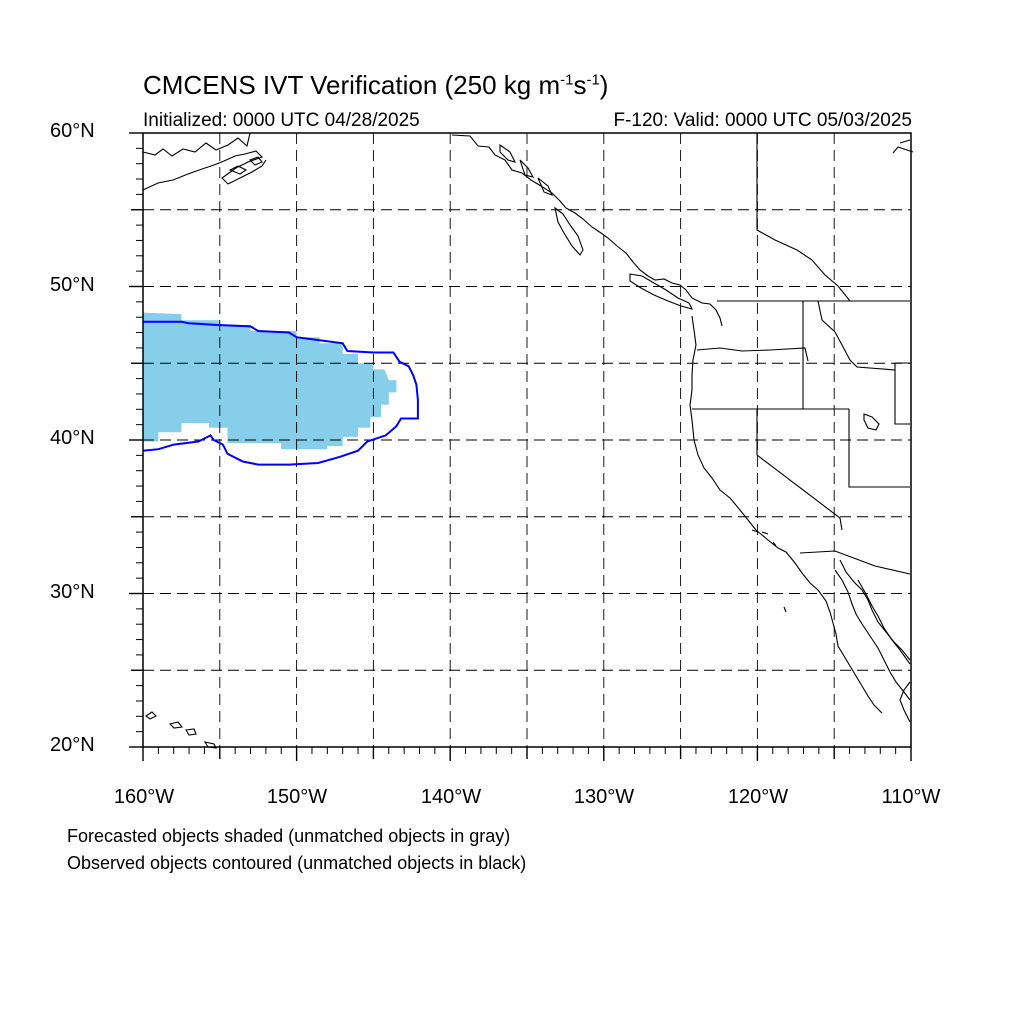 This screenshot has height=1024, width=1024. What do you see at coordinates (863, 335) in the screenshot?
I see `id-mt-border` at bounding box center [863, 335].